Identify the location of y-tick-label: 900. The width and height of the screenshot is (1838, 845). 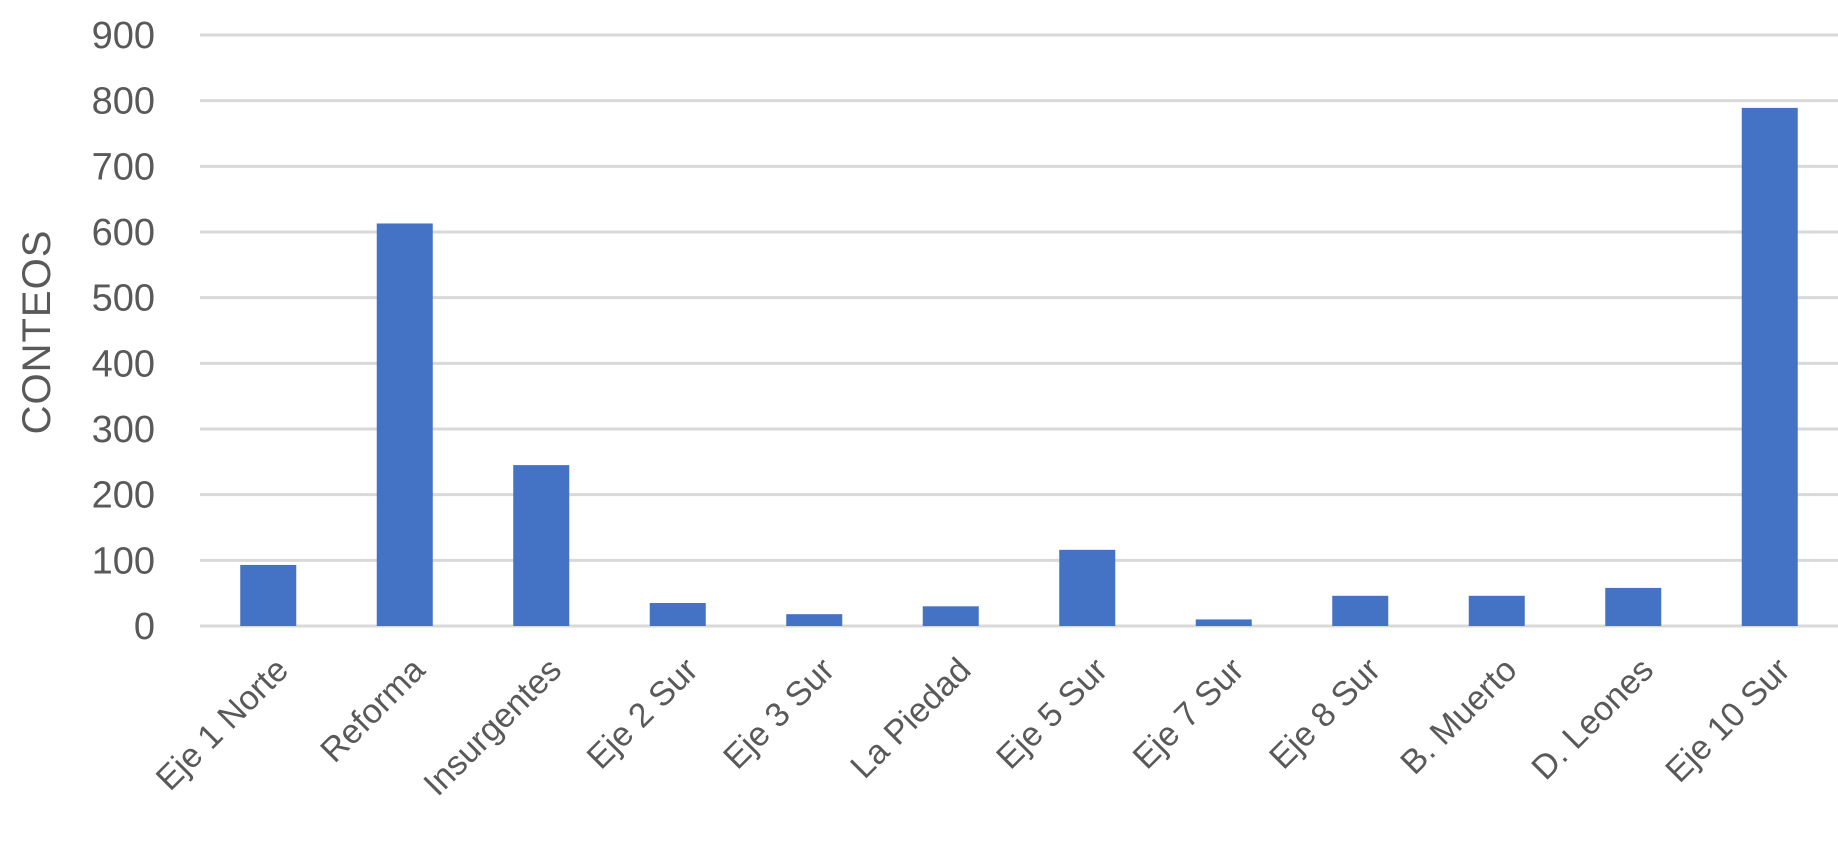
(123, 36).